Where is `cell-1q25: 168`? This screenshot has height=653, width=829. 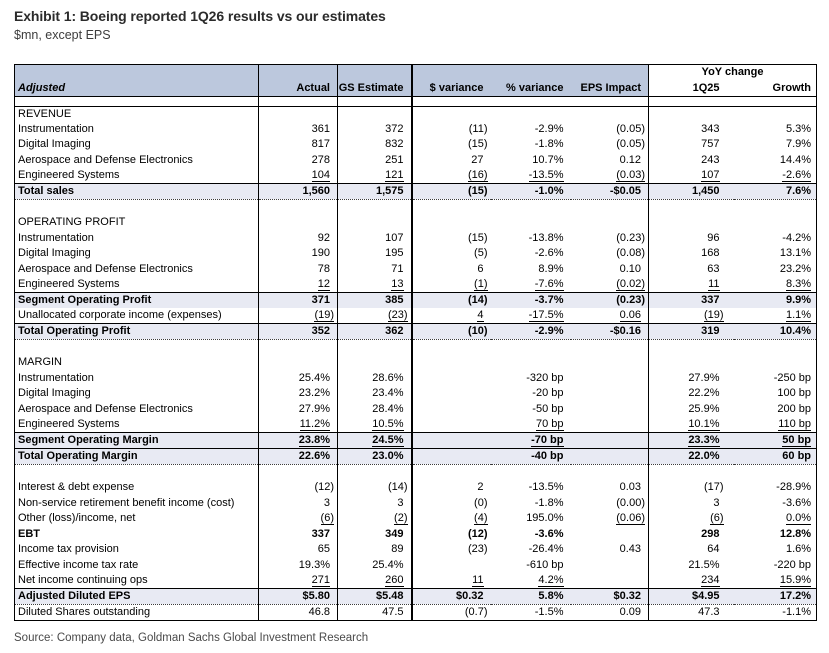 cell-1q25: 168 is located at coordinates (710, 253).